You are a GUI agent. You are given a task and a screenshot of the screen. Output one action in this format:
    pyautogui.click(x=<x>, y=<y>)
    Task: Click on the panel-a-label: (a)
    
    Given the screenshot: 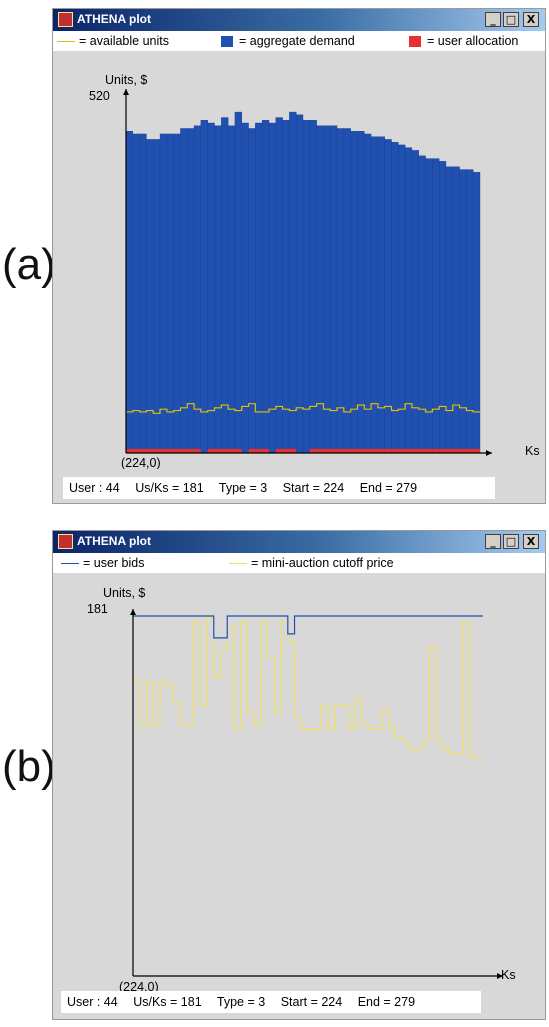 What is the action you would take?
    pyautogui.click(x=29, y=264)
    